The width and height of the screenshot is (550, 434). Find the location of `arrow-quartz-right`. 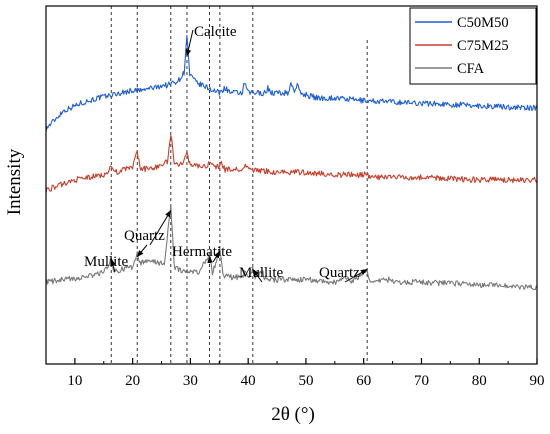

arrow-quartz-right is located at coordinates (356, 275).